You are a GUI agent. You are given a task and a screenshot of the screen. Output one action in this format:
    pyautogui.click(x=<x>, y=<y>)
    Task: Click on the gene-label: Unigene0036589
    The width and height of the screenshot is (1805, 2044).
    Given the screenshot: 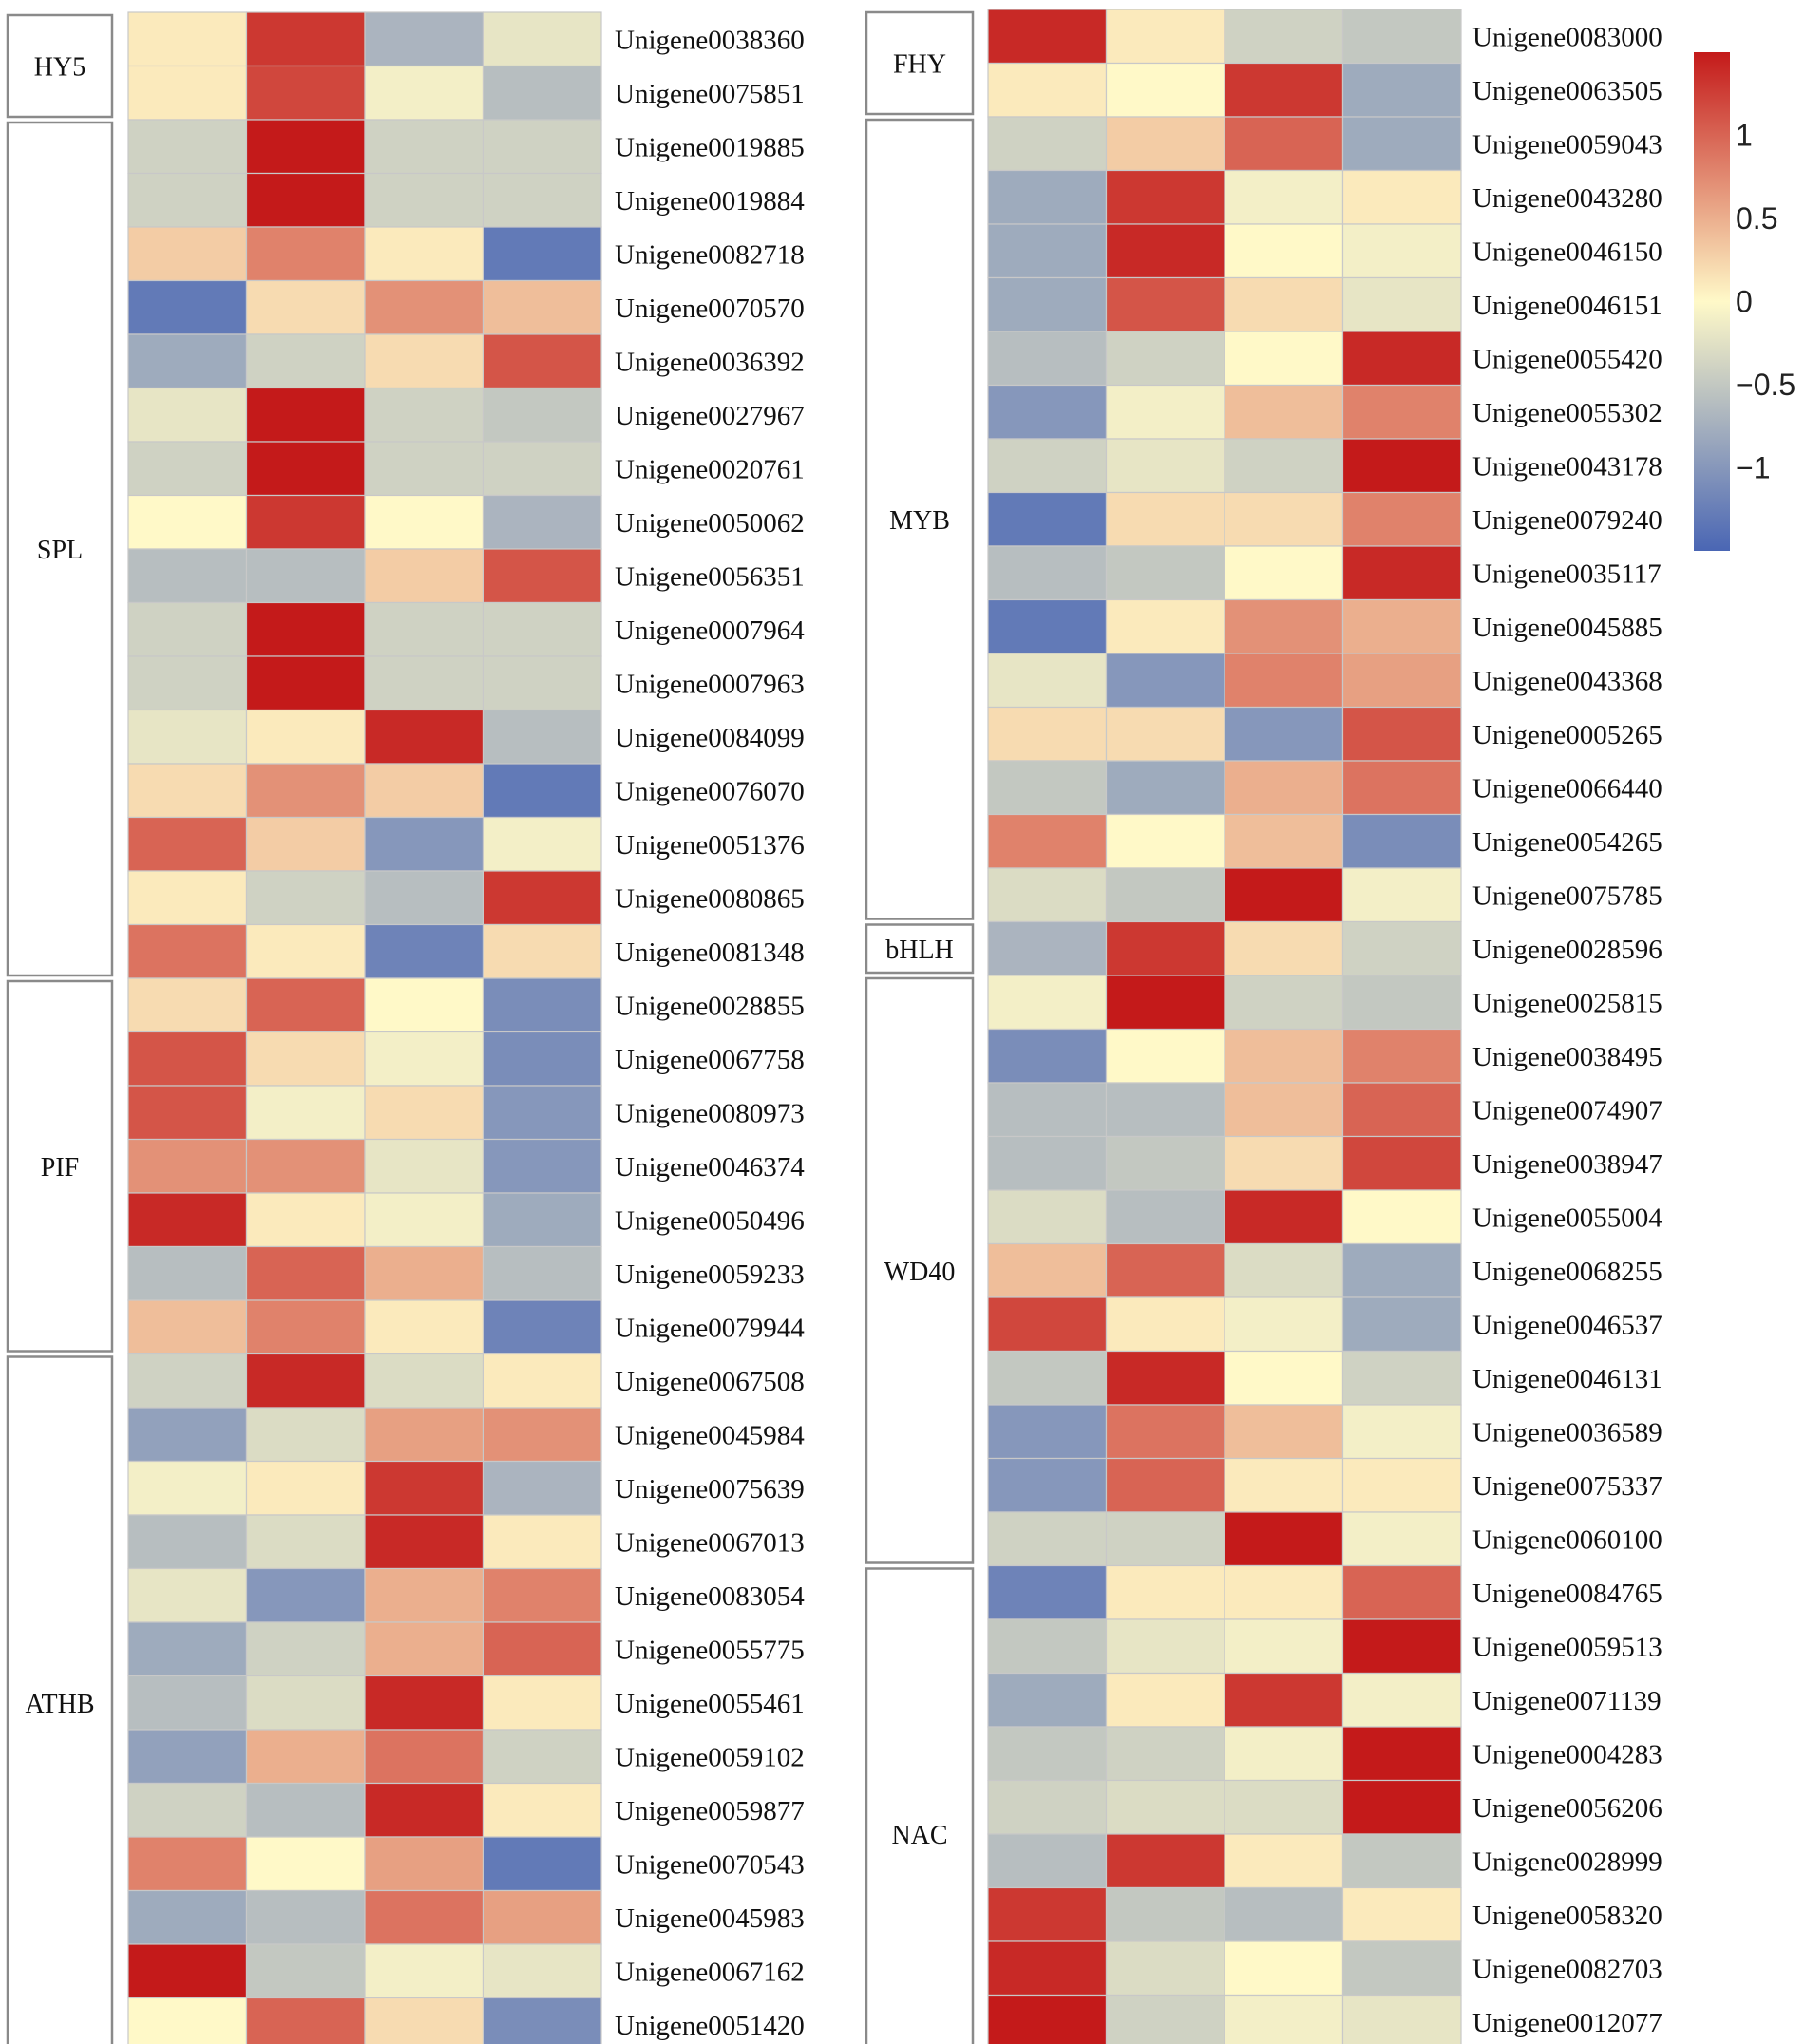 What is the action you would take?
    pyautogui.click(x=1567, y=1432)
    